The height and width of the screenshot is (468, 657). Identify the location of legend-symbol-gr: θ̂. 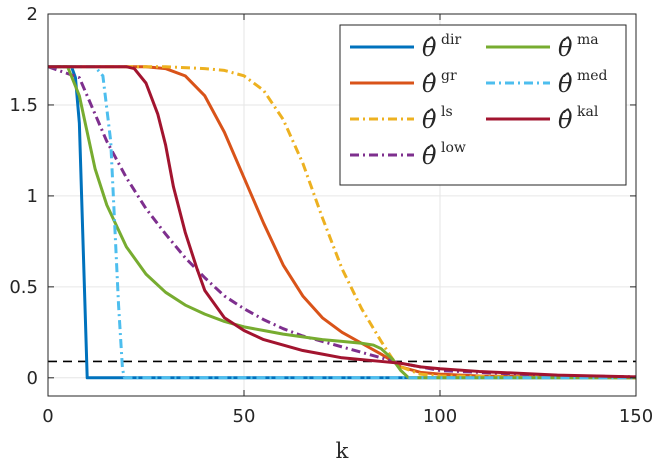
(429, 84).